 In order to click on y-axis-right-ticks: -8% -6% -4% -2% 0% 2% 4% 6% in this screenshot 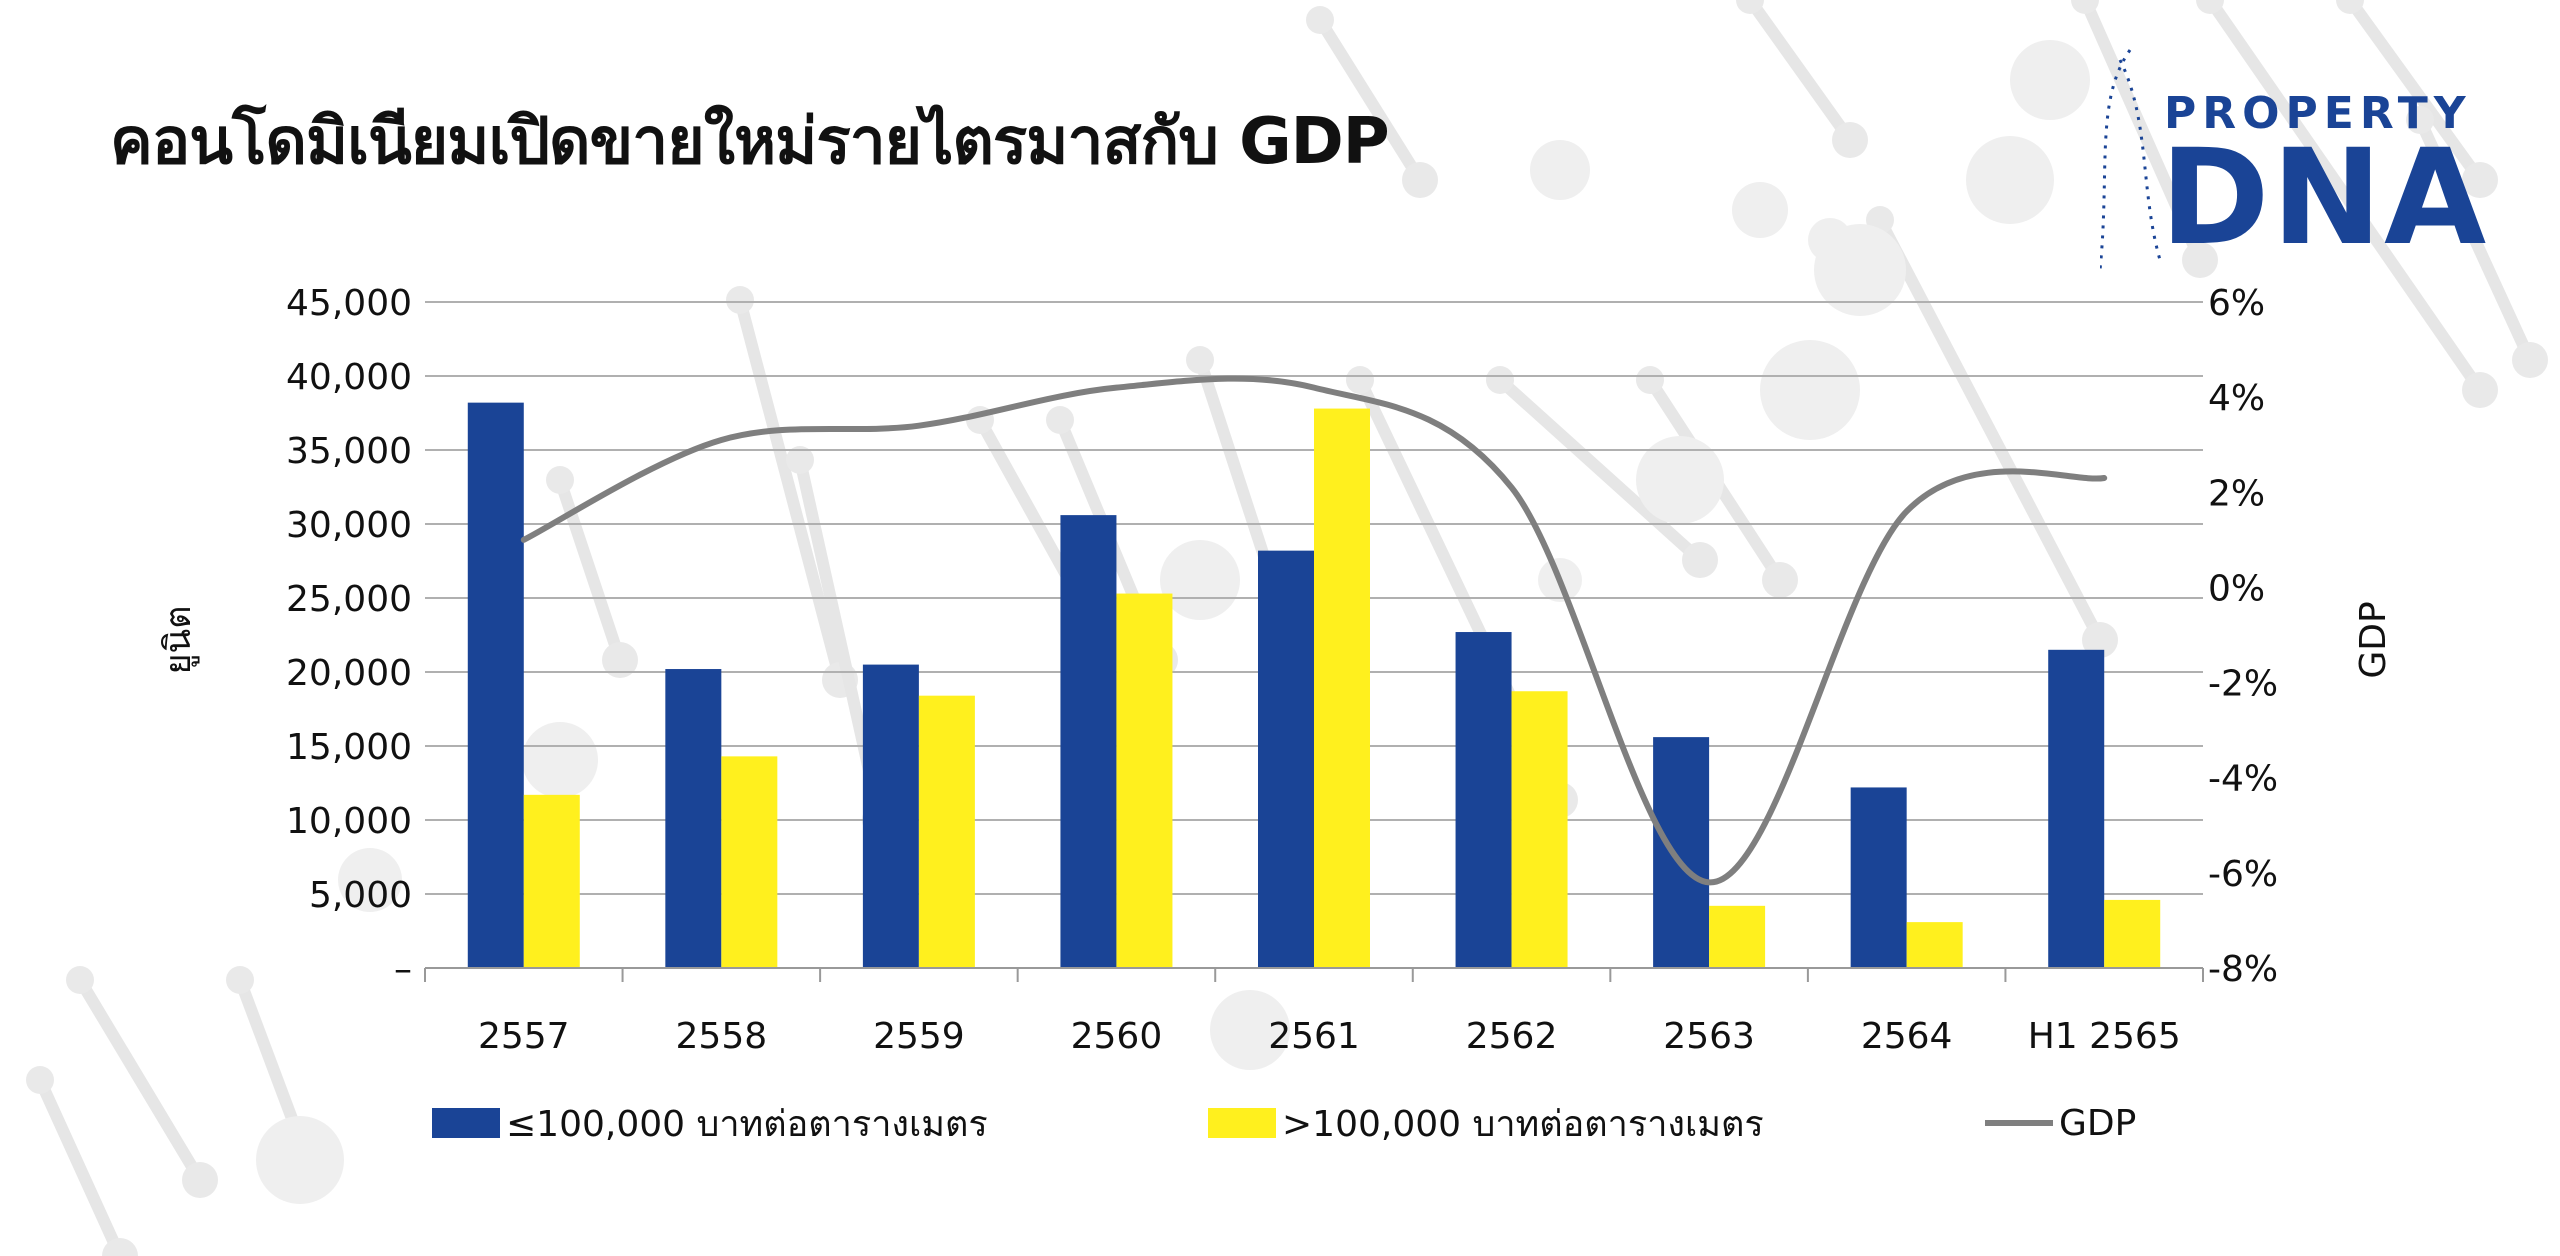, I will do `click(2243, 636)`.